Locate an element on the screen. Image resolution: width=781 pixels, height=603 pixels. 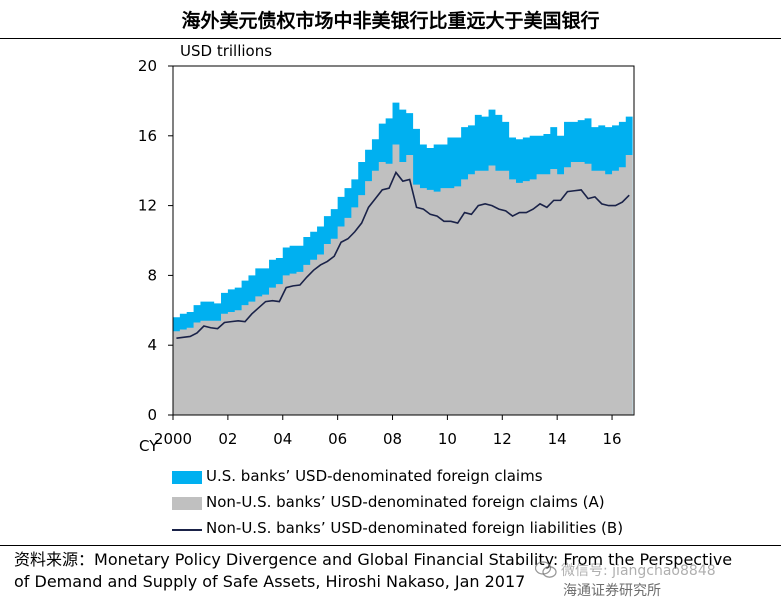
legend-swatch-non-us-liabilities is located at coordinates (187, 530).